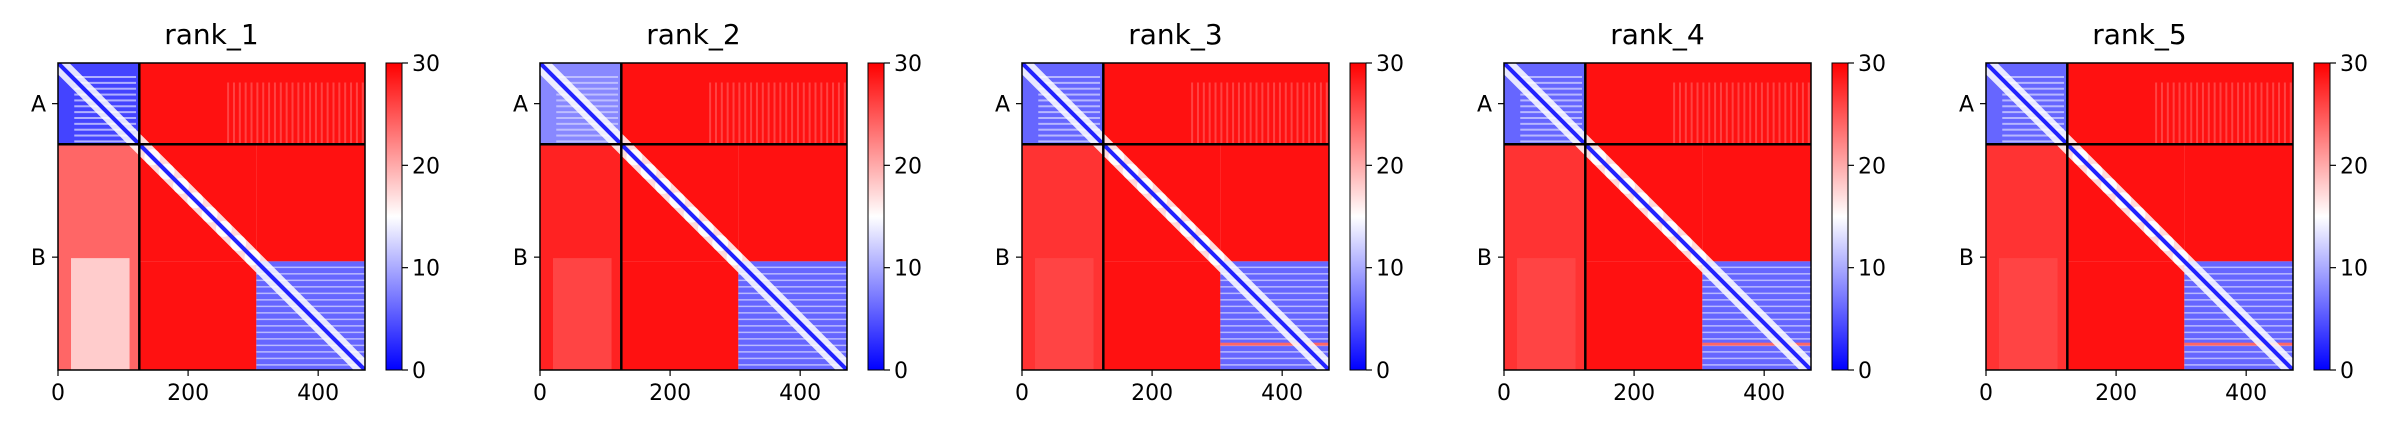 This screenshot has width=2401, height=442. I want to click on heatmap-cells, so click(211, 216).